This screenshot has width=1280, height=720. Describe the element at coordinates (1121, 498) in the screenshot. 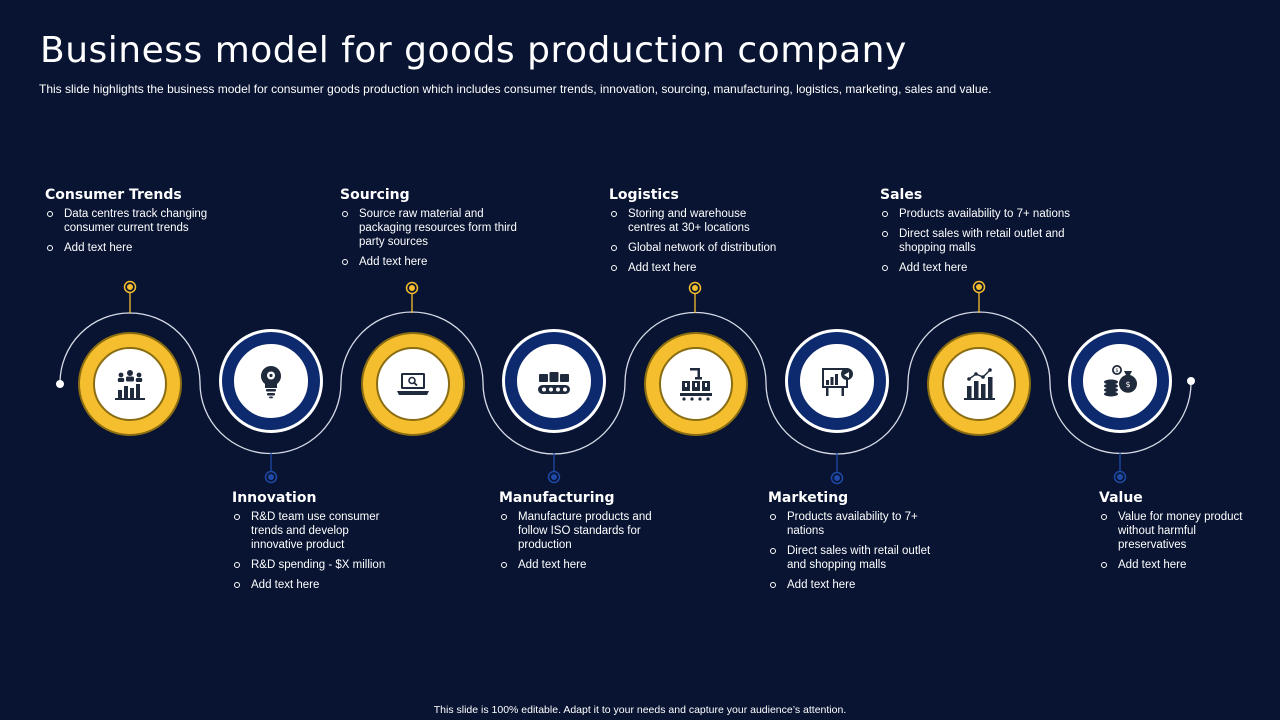

I see `step-title: Value` at that location.